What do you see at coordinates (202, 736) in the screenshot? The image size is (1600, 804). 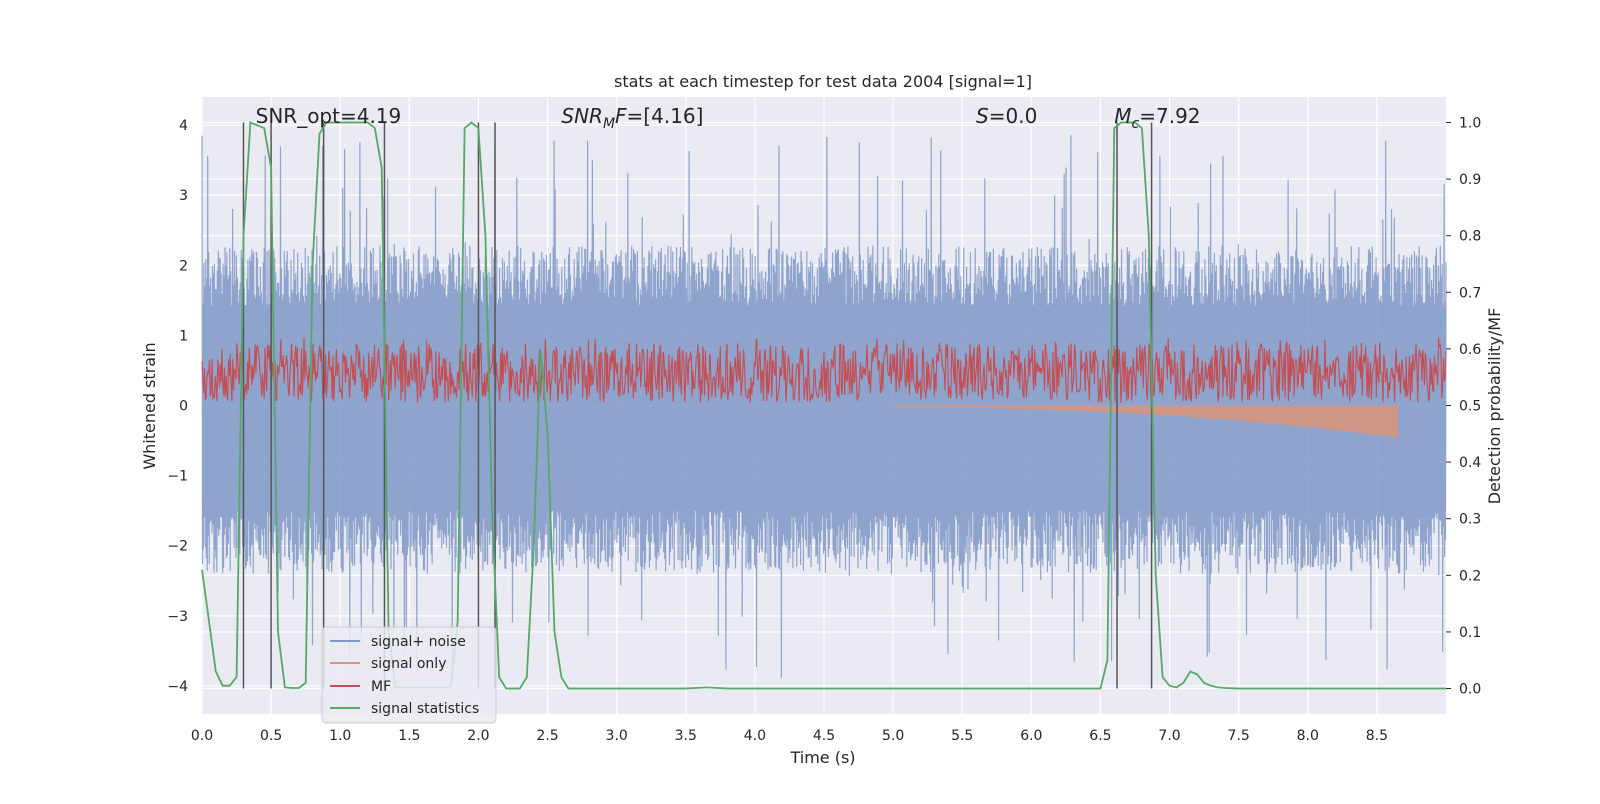 I see `x-tick-label: 0.0` at bounding box center [202, 736].